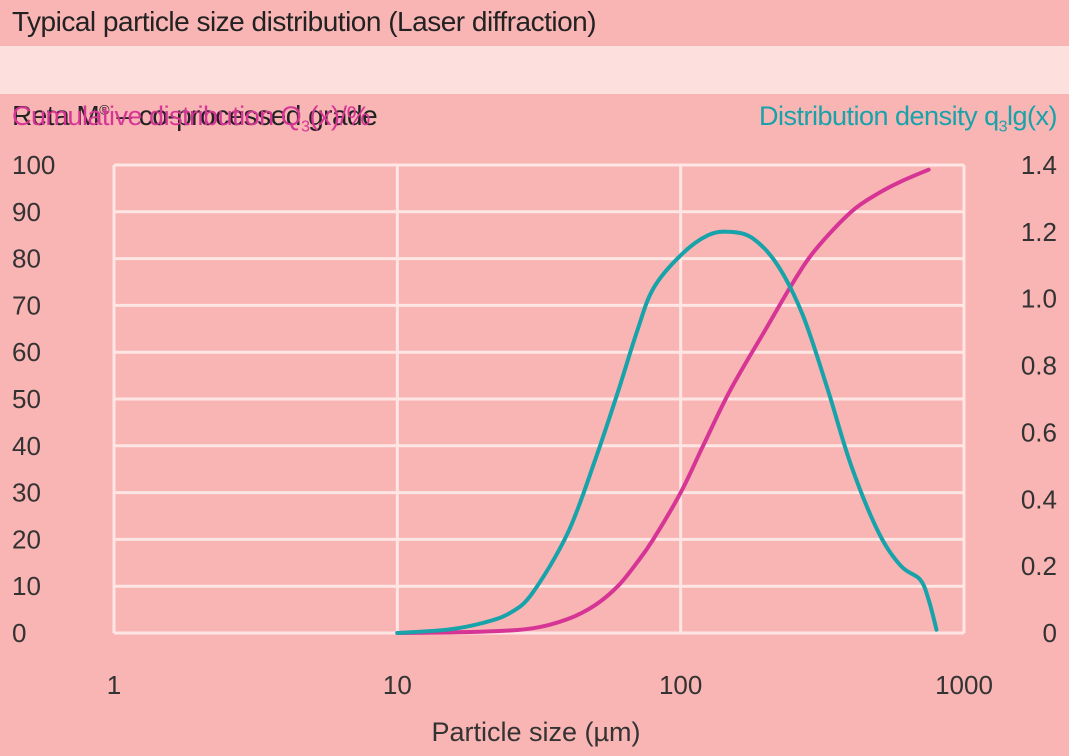 The height and width of the screenshot is (756, 1069). I want to click on y-left-axis-label: Cumulative distribution Q3(x)/%, so click(191, 118).